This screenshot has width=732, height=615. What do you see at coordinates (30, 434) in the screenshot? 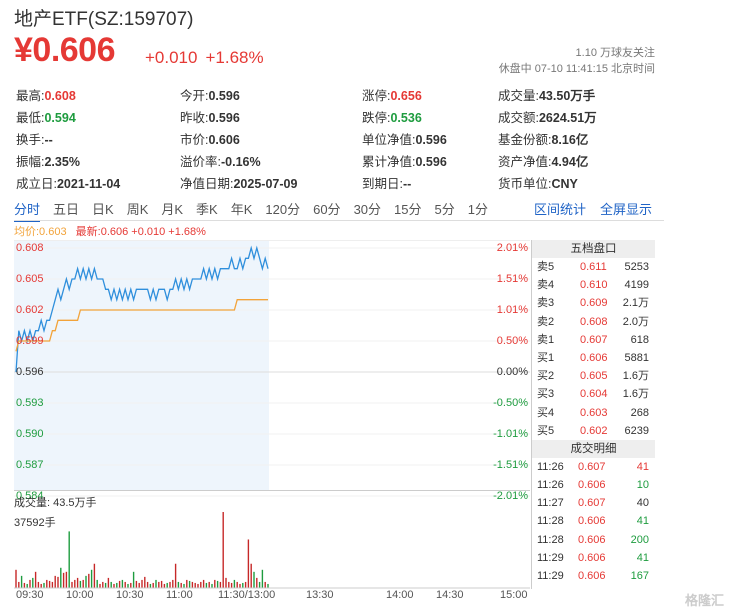
I see `y-left-label: 0.590` at bounding box center [30, 434].